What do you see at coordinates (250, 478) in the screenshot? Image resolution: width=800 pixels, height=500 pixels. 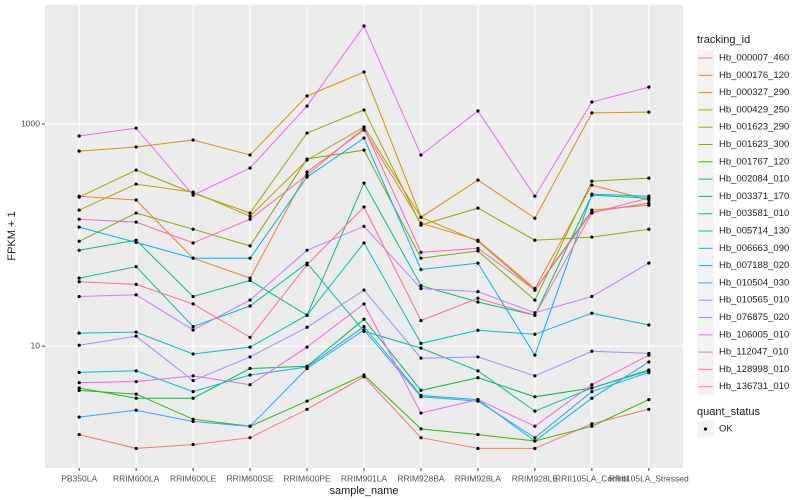 I see `x-tick-label: RRIM600SE` at bounding box center [250, 478].